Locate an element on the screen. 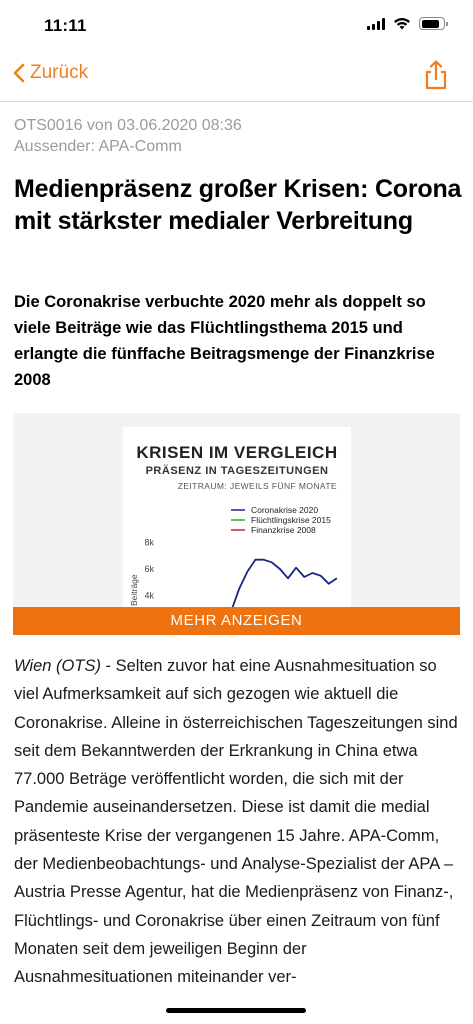  back-button: Zurück is located at coordinates (50, 73).